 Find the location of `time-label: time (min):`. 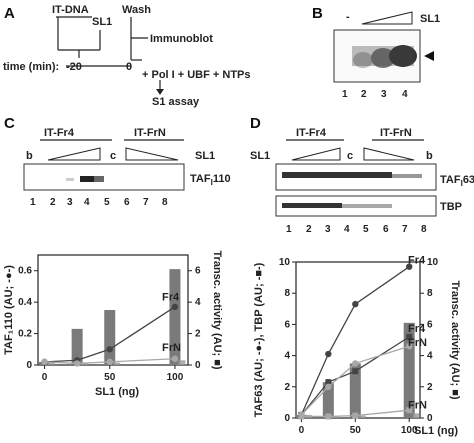

time-label: time (min): is located at coordinates (31, 67).